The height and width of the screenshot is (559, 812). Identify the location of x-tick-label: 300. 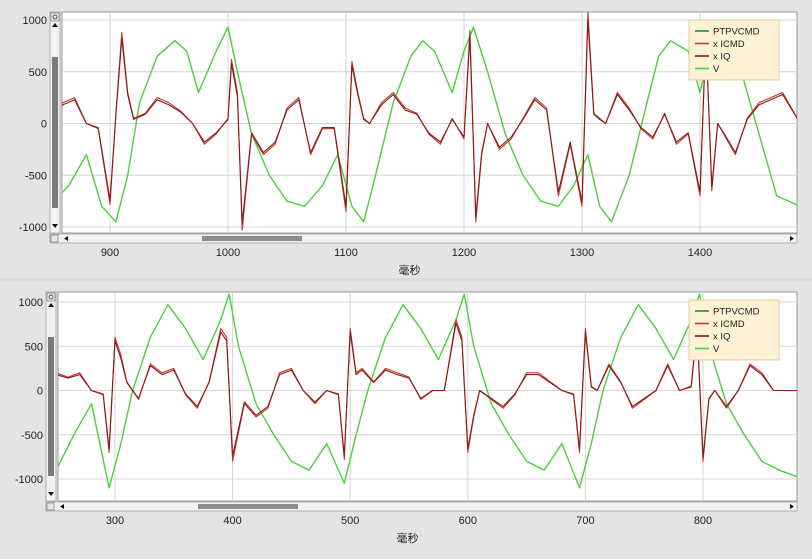
(115, 521).